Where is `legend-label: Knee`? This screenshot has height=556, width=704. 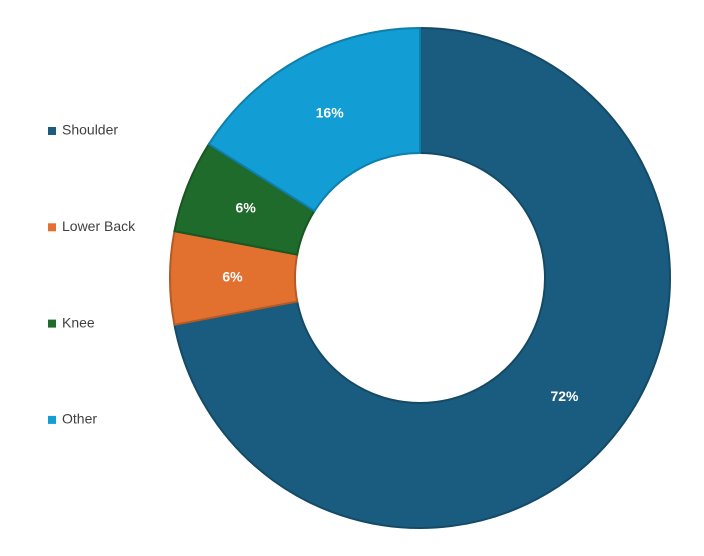 legend-label: Knee is located at coordinates (78, 322).